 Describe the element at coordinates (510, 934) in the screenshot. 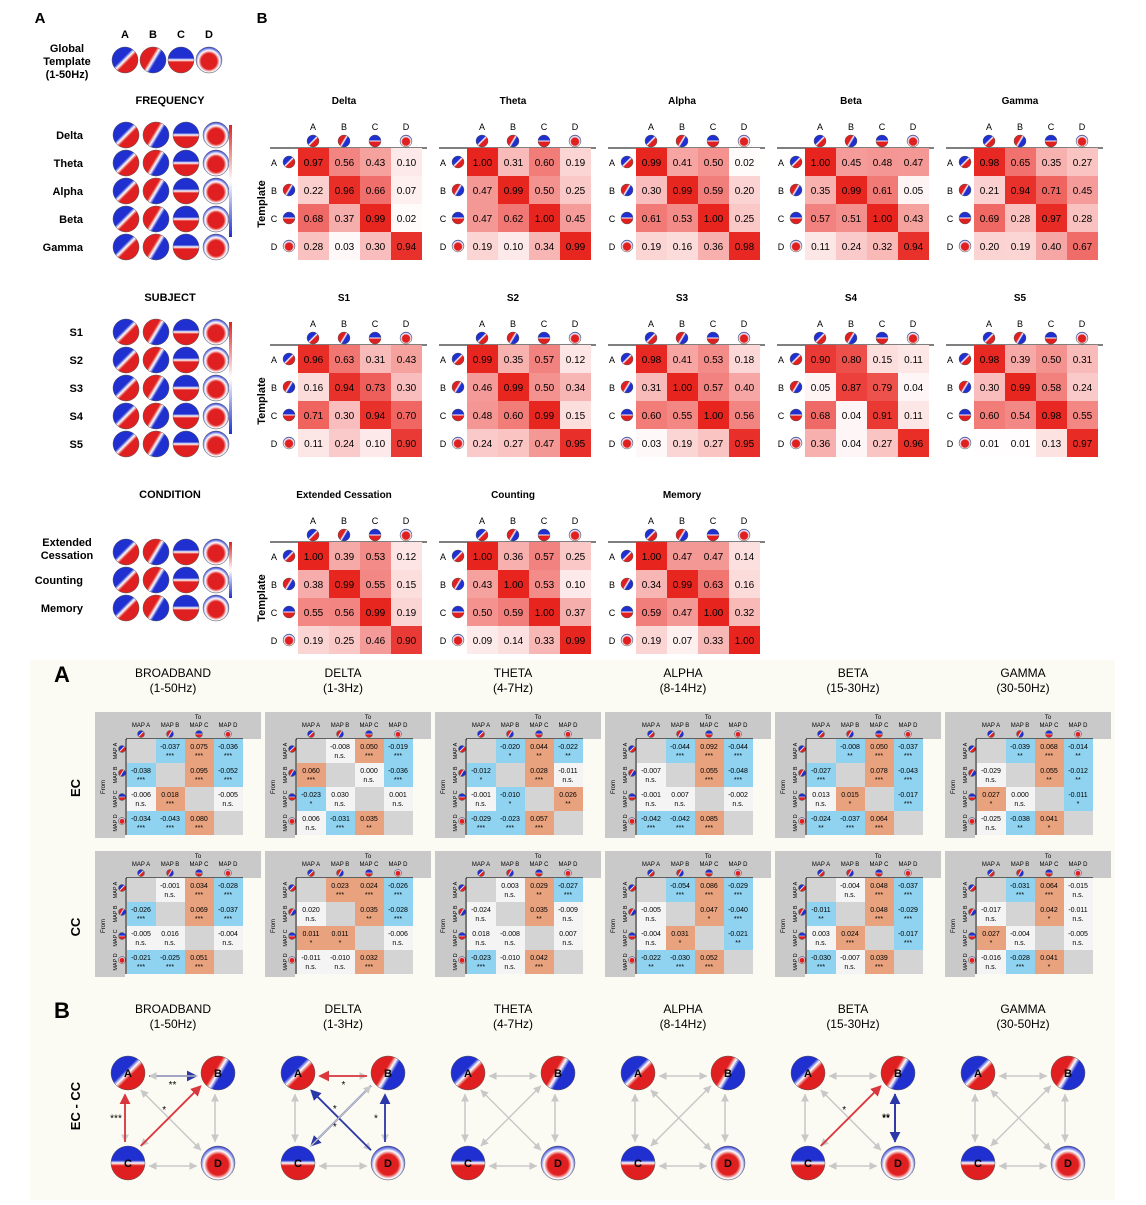

I see `transition-value: -0.008` at that location.